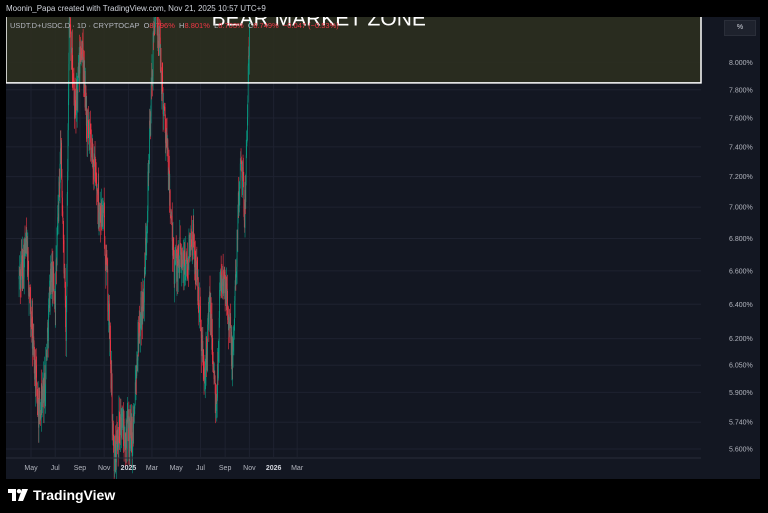 The width and height of the screenshot is (768, 513). I want to click on x-tick-label: Jul, so click(55, 468).